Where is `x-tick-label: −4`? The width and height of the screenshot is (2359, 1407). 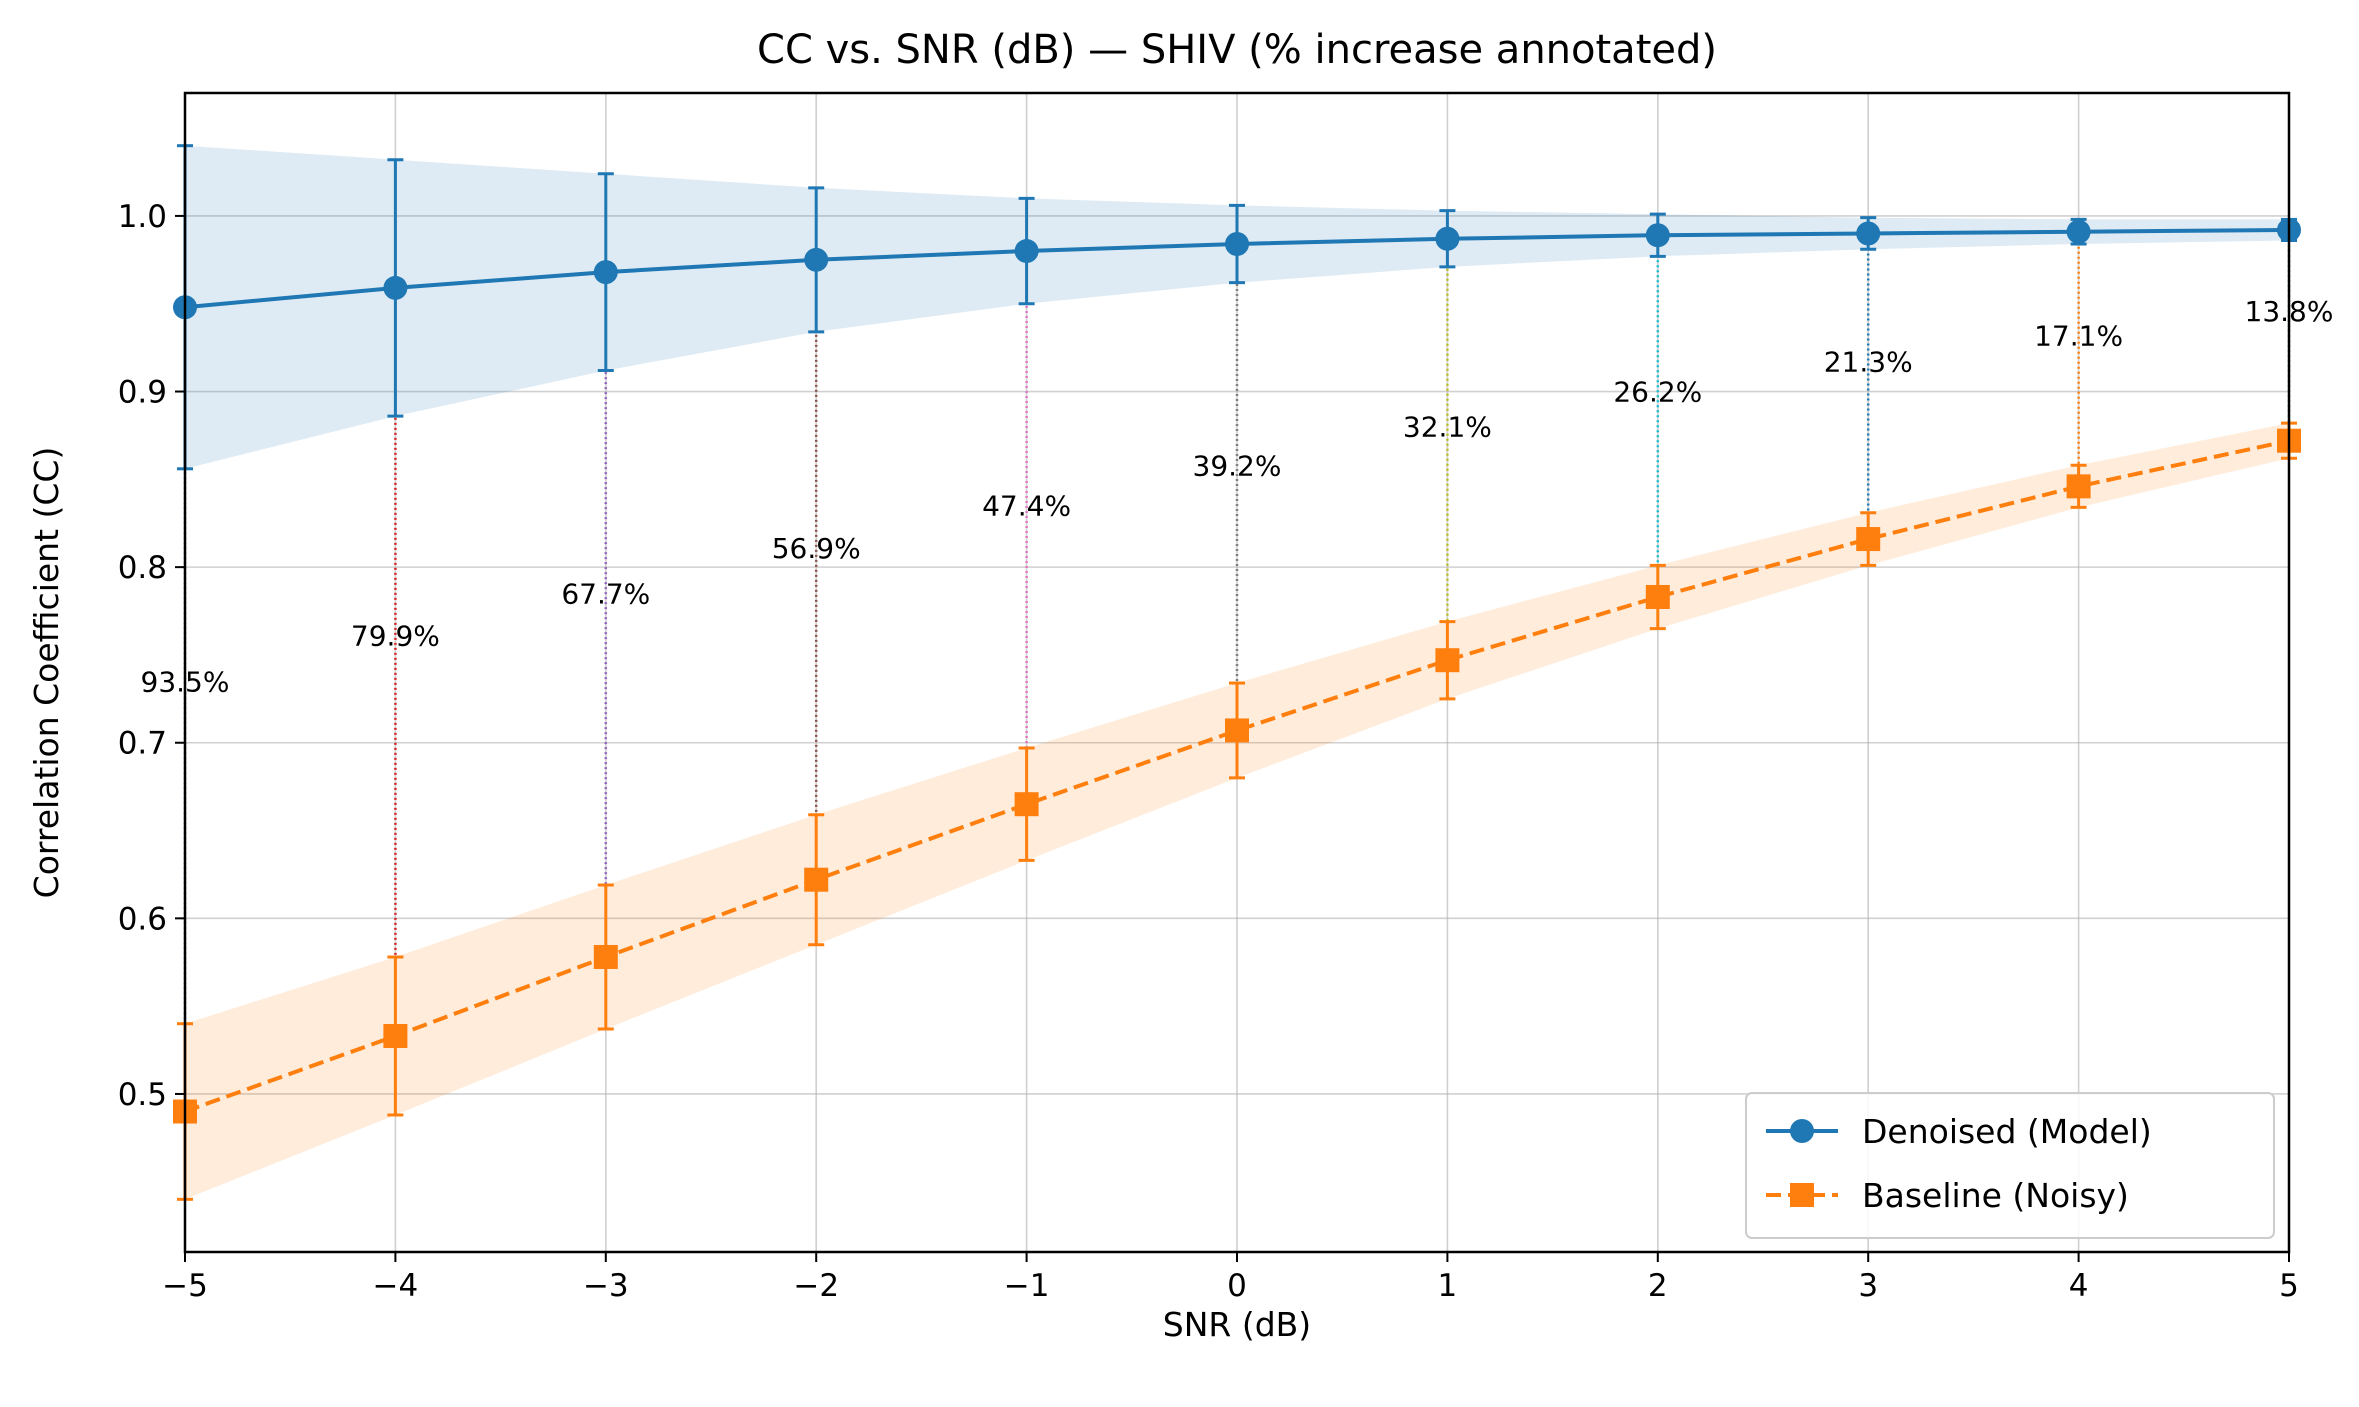
x-tick-label: −4 is located at coordinates (396, 1286).